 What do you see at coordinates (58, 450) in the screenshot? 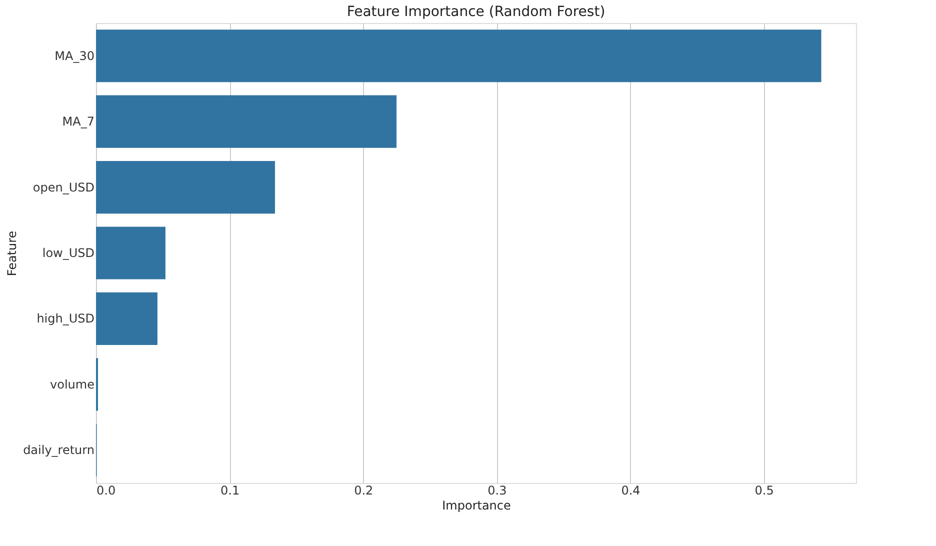
I see `y-tick-label: daily_return` at bounding box center [58, 450].